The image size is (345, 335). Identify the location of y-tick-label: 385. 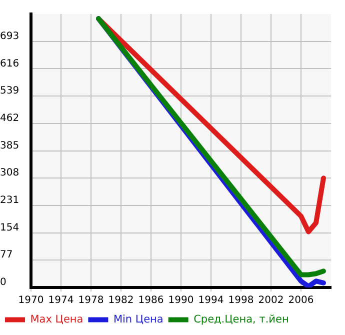
(10, 146).